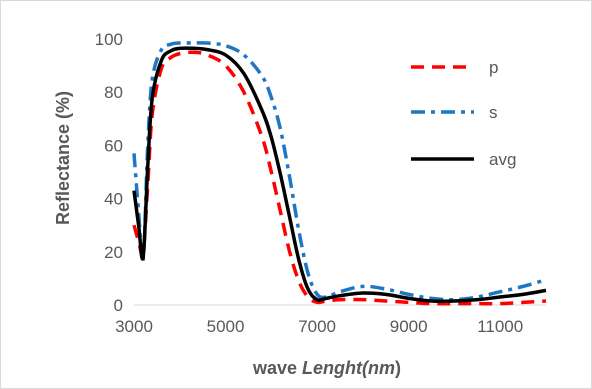  I want to click on y-tick-label: 100, so click(109, 39).